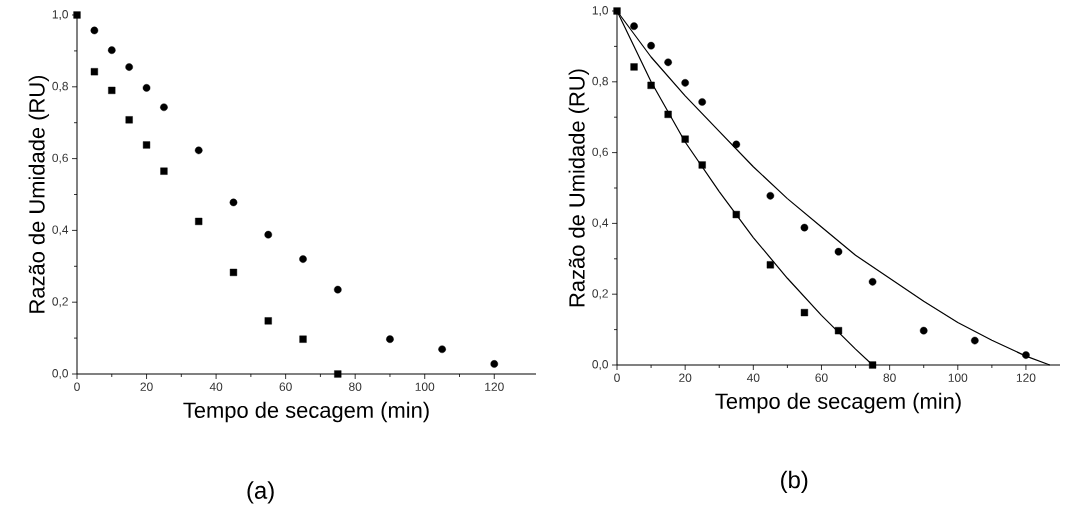  Describe the element at coordinates (260, 492) in the screenshot. I see `text: (a)` at that location.